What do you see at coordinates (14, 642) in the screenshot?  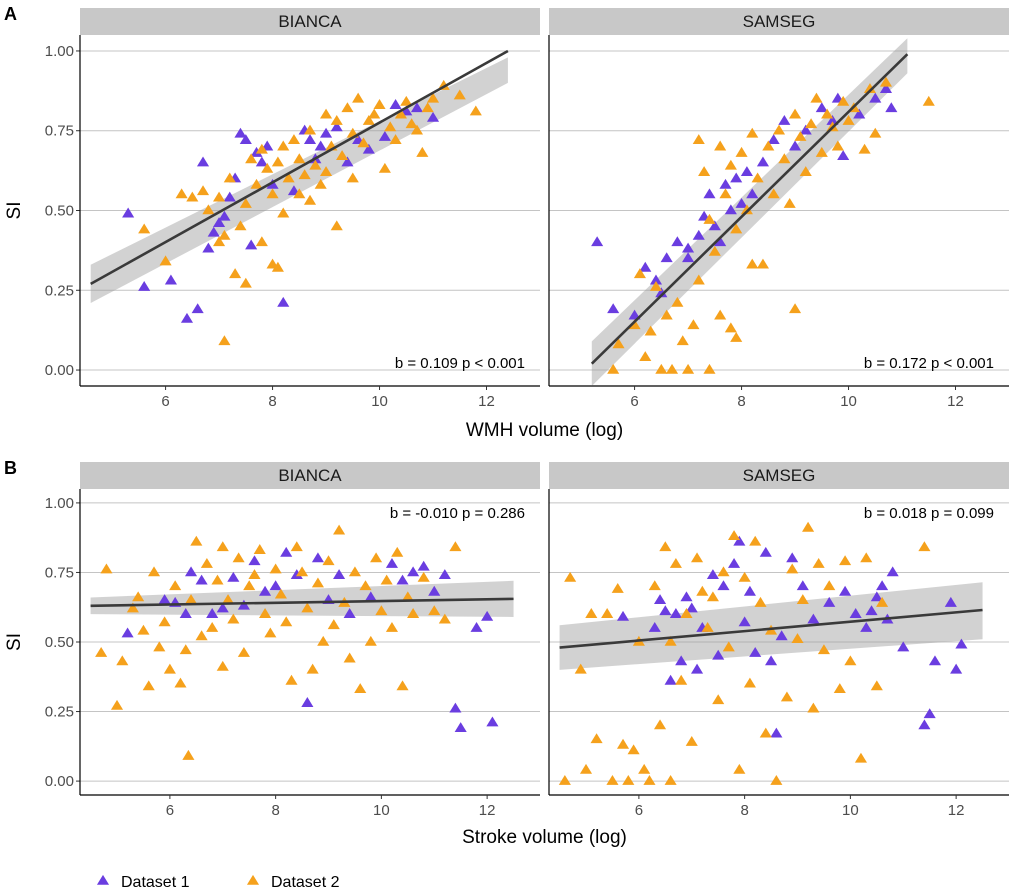 I see `y-axis-title: SI` at bounding box center [14, 642].